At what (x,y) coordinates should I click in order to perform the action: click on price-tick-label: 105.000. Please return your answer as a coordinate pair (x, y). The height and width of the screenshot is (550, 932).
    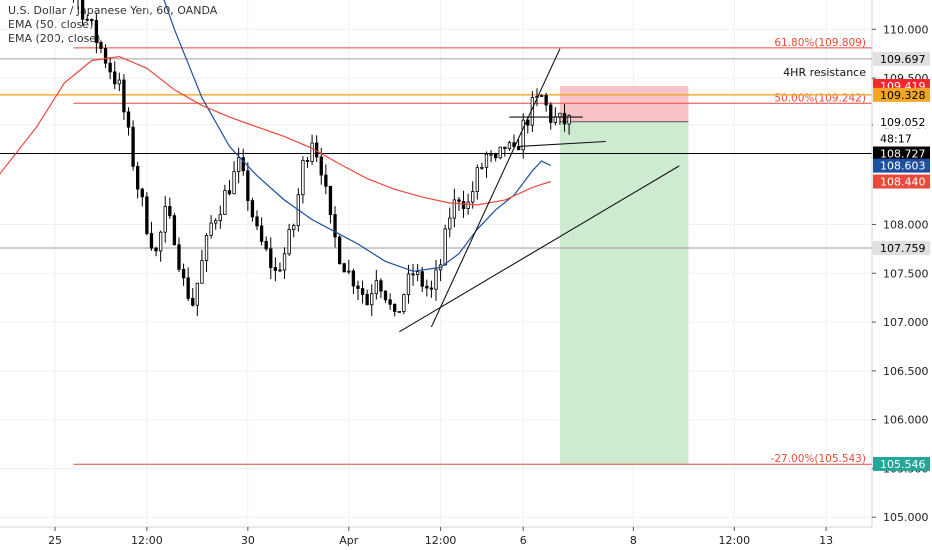
    Looking at the image, I should click on (906, 517).